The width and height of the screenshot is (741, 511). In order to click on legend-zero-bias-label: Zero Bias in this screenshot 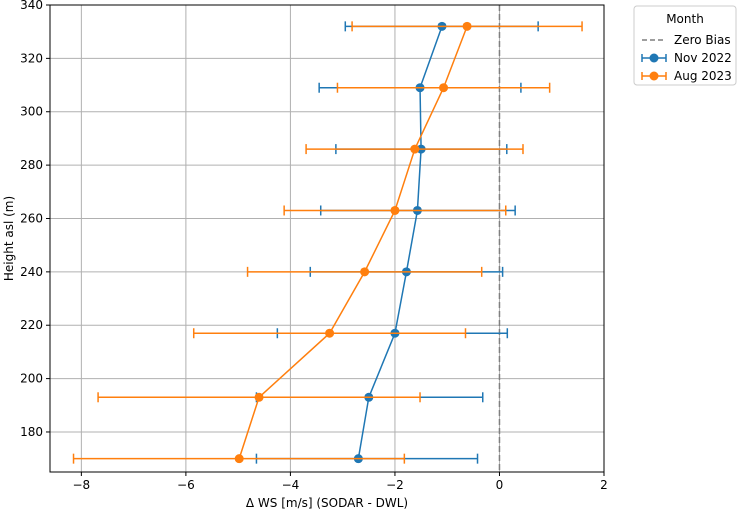, I will do `click(702, 40)`.